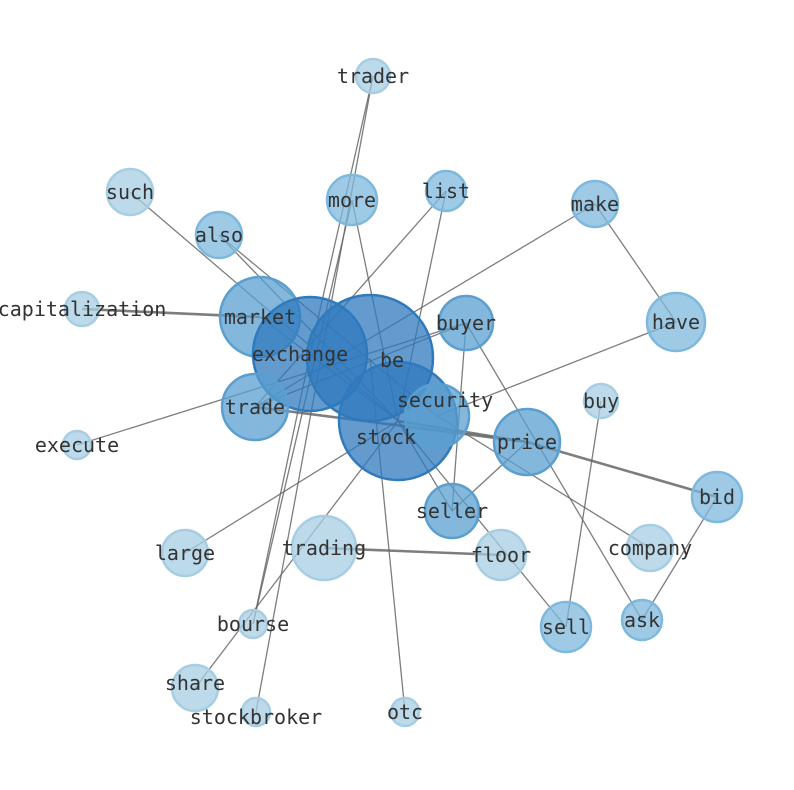 This screenshot has width=794, height=790. I want to click on node-label-bid: bid, so click(717, 497).